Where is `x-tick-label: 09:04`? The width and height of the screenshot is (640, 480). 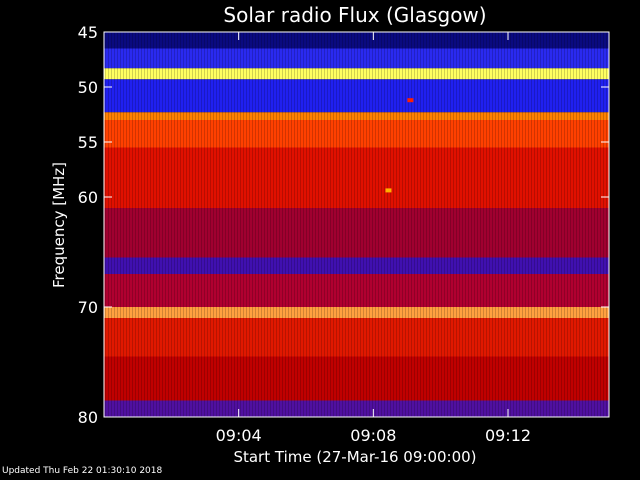
x-tick-label: 09:04 is located at coordinates (239, 435).